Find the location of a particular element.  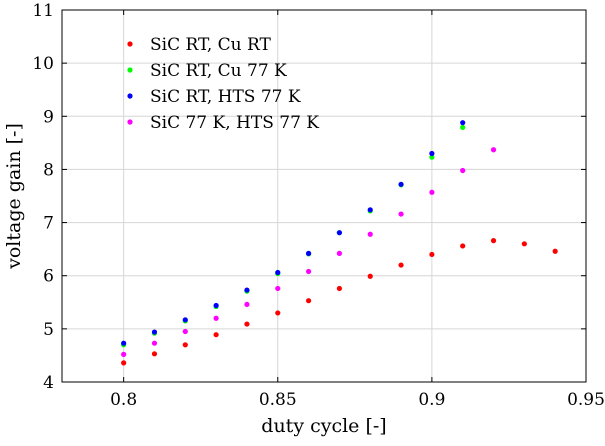

x-tick-label: 0.9 is located at coordinates (431, 400).